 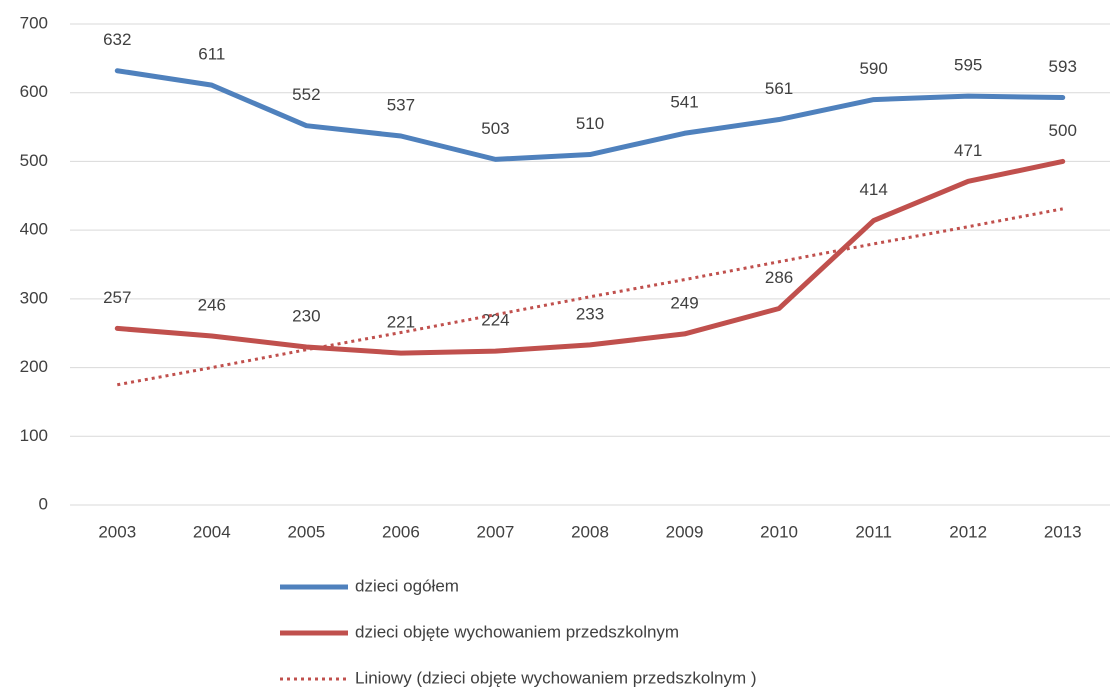 What do you see at coordinates (117, 297) in the screenshot?
I see `data-label: 257` at bounding box center [117, 297].